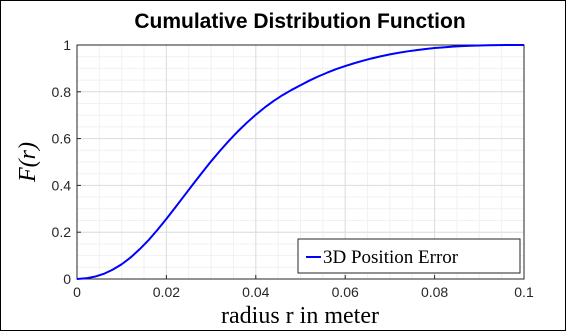  I want to click on y-tick-label: 0.6, so click(62, 139).